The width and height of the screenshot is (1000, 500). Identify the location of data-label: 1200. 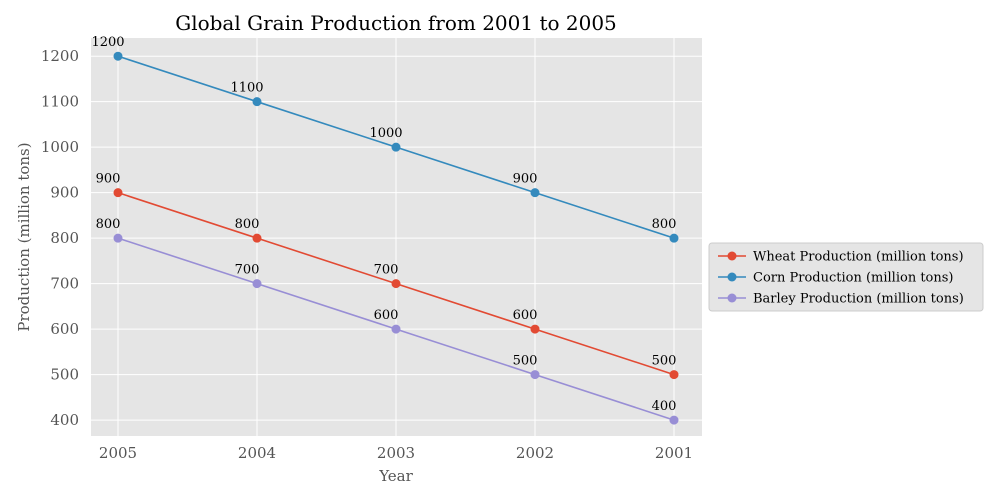
(107, 42).